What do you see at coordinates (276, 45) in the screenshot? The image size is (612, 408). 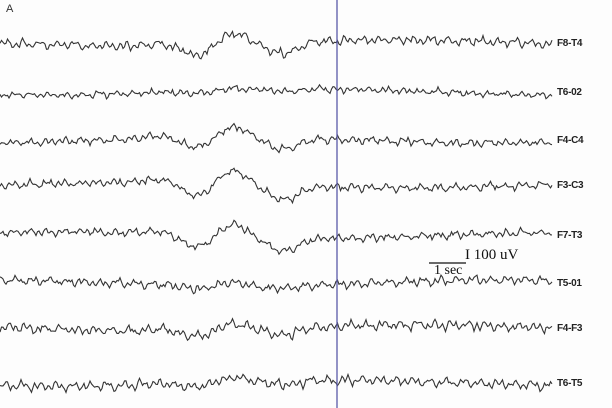 I see `trace-f8-t4` at bounding box center [276, 45].